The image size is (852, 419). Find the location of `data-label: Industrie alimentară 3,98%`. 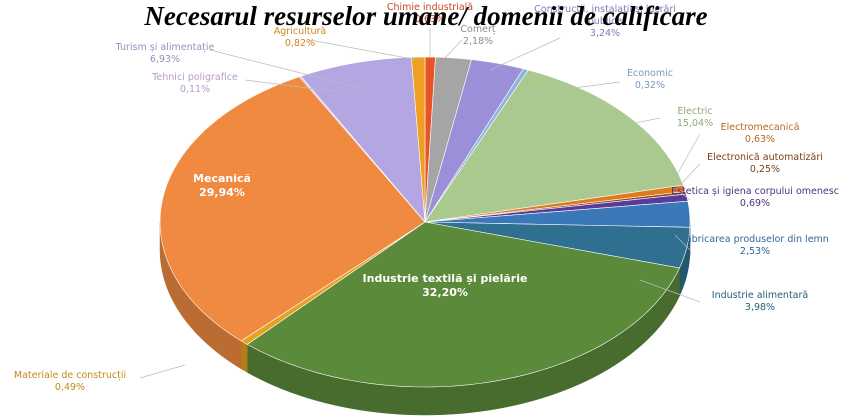

data-label: Industrie alimentară 3,98% is located at coordinates (760, 302).